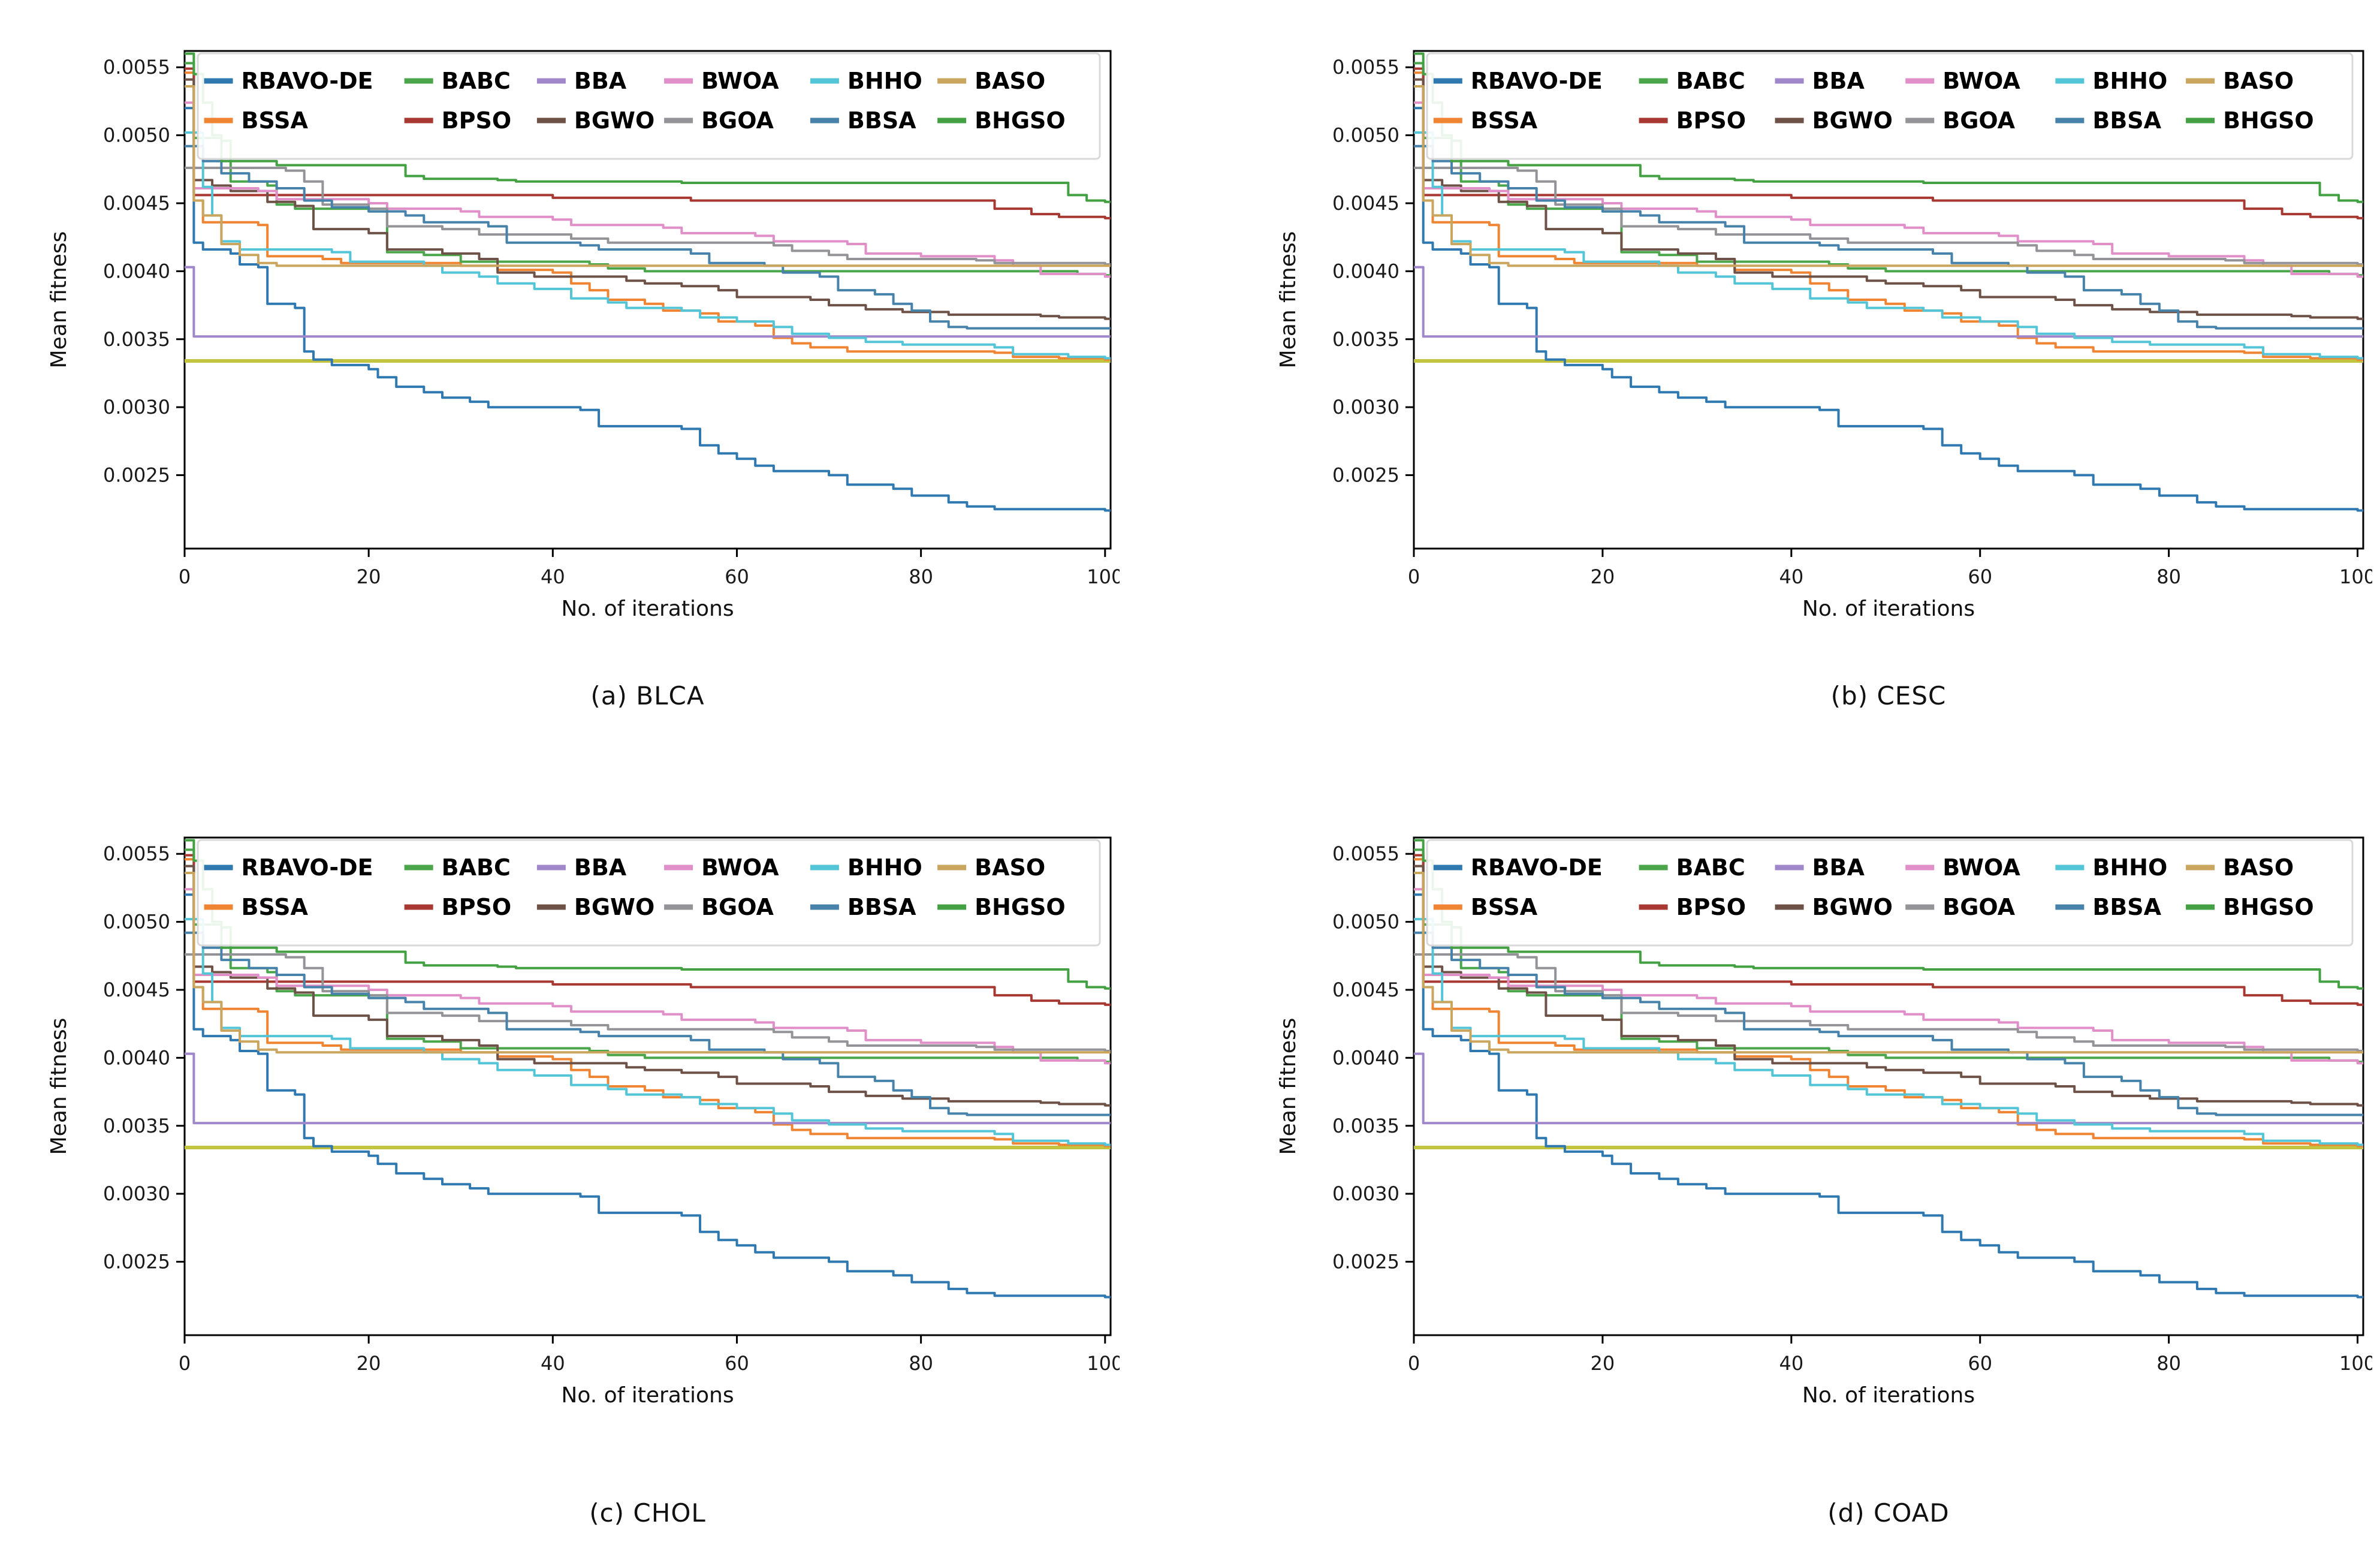 The image size is (2380, 1551). Describe the element at coordinates (1791, 1363) in the screenshot. I see `x-tick-label: 40` at that location.